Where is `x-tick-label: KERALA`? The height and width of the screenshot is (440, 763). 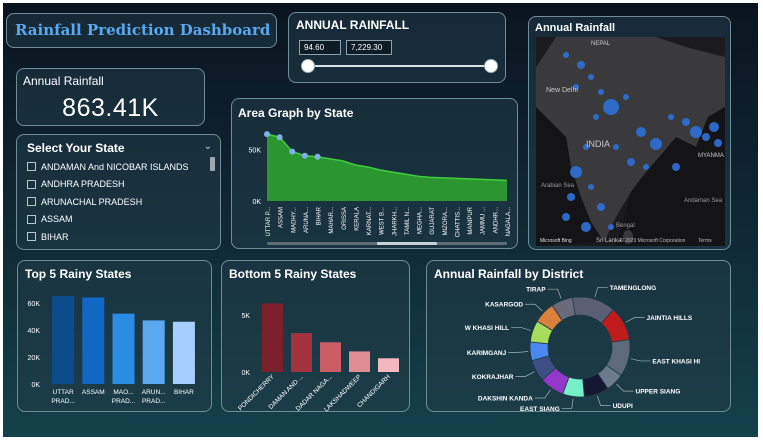 x-tick-label: KERALA is located at coordinates (357, 219).